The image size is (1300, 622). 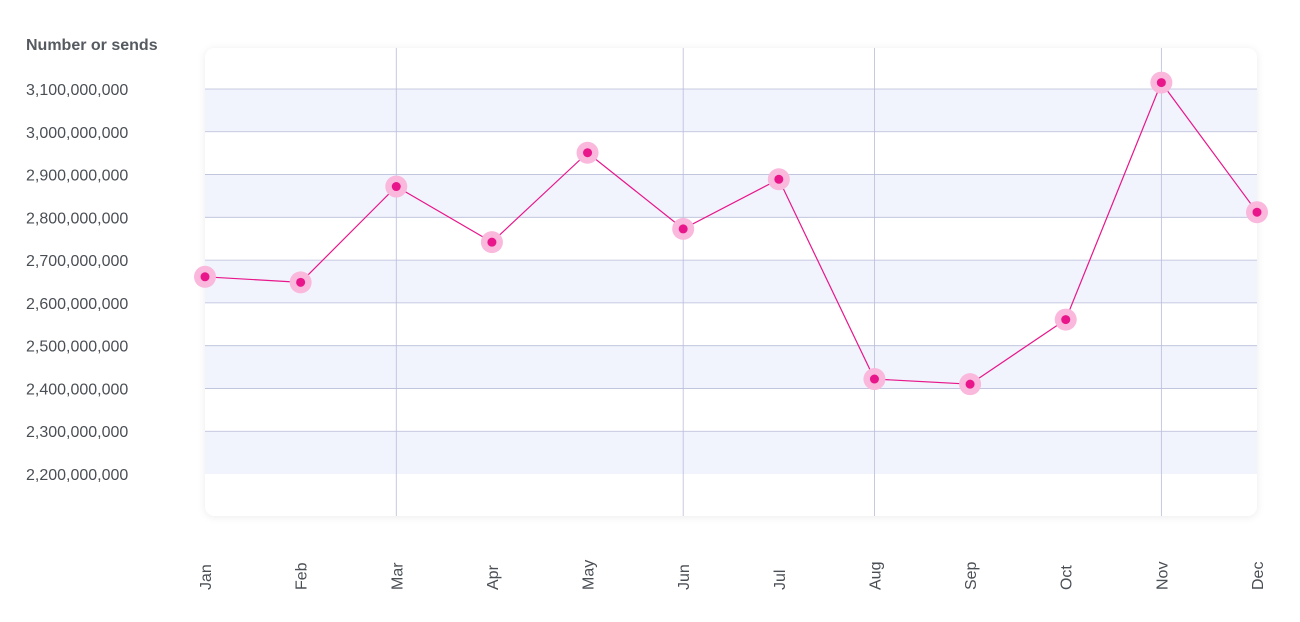 What do you see at coordinates (1067, 577) in the screenshot?
I see `x-tick-label: Oct` at bounding box center [1067, 577].